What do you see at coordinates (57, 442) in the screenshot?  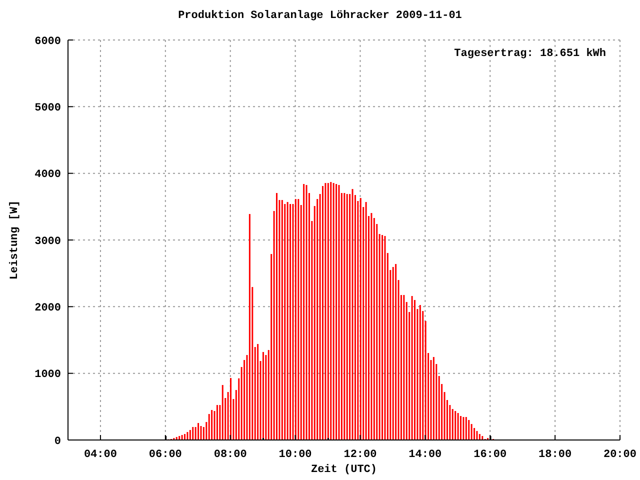 I see `y-tick-label: 0` at bounding box center [57, 442].